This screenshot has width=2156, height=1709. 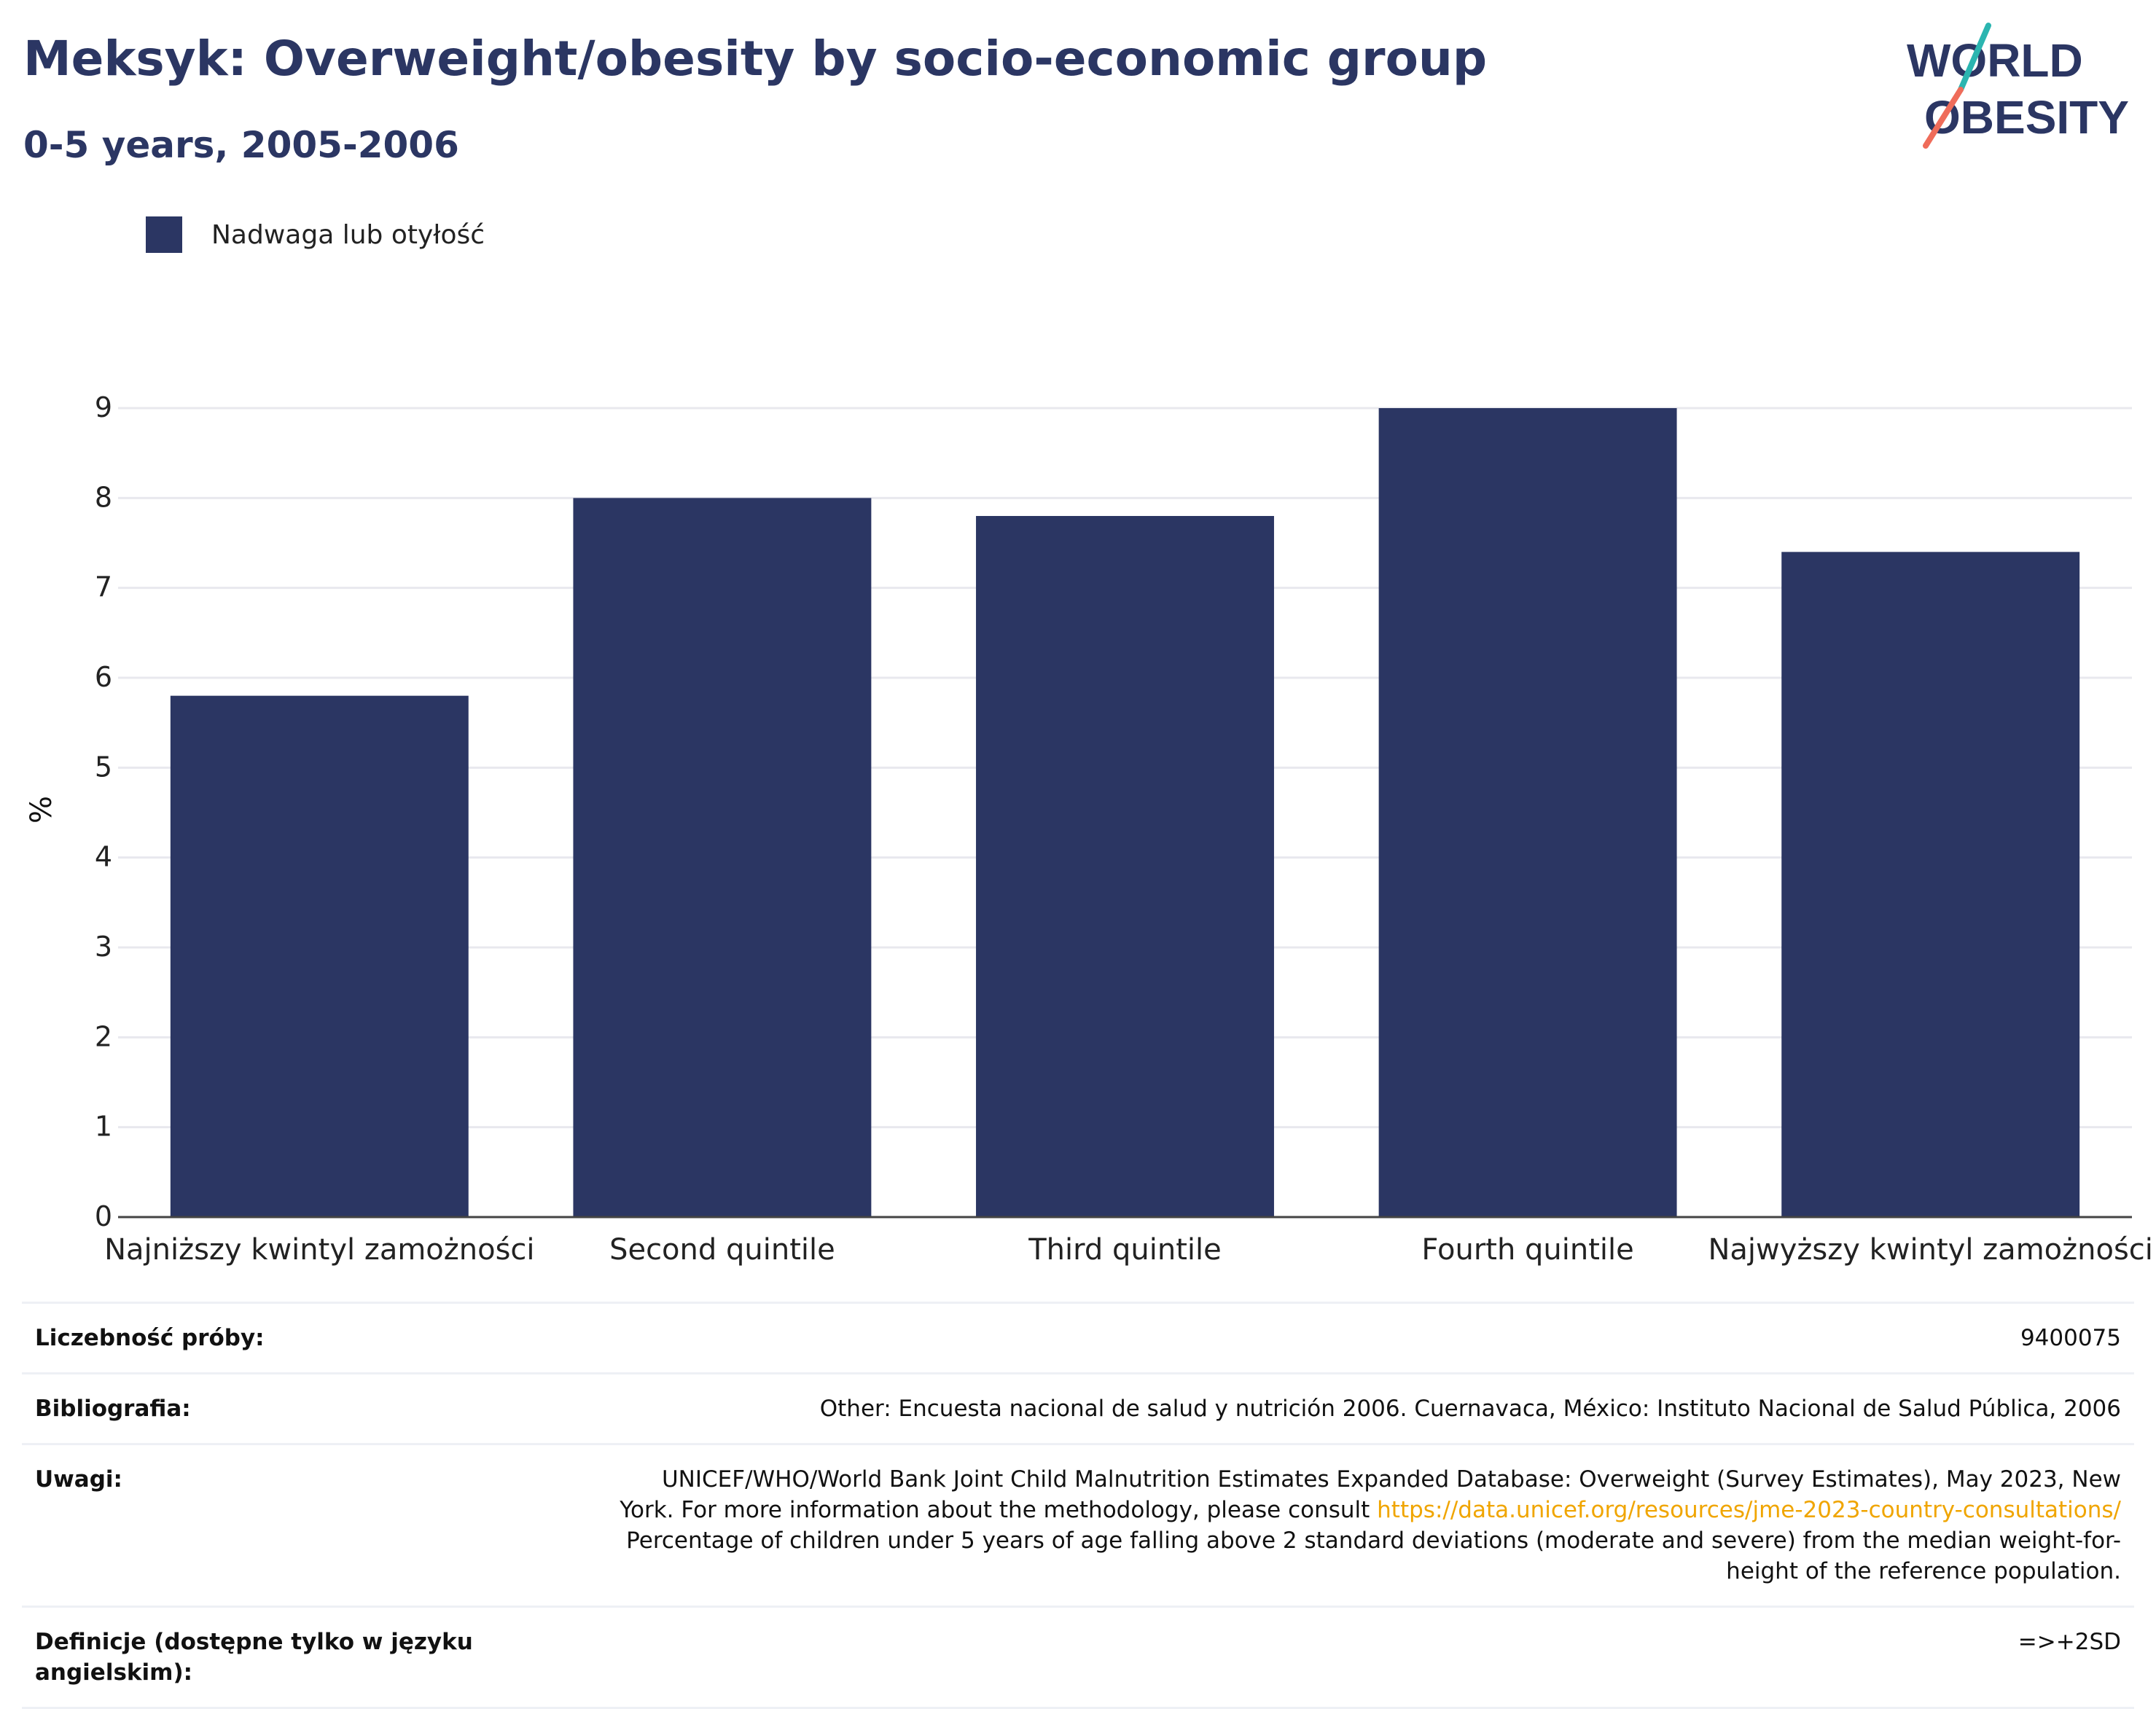 I want to click on x-tick-label: Najwyższy kwintyl zamożności, so click(x=1931, y=1250).